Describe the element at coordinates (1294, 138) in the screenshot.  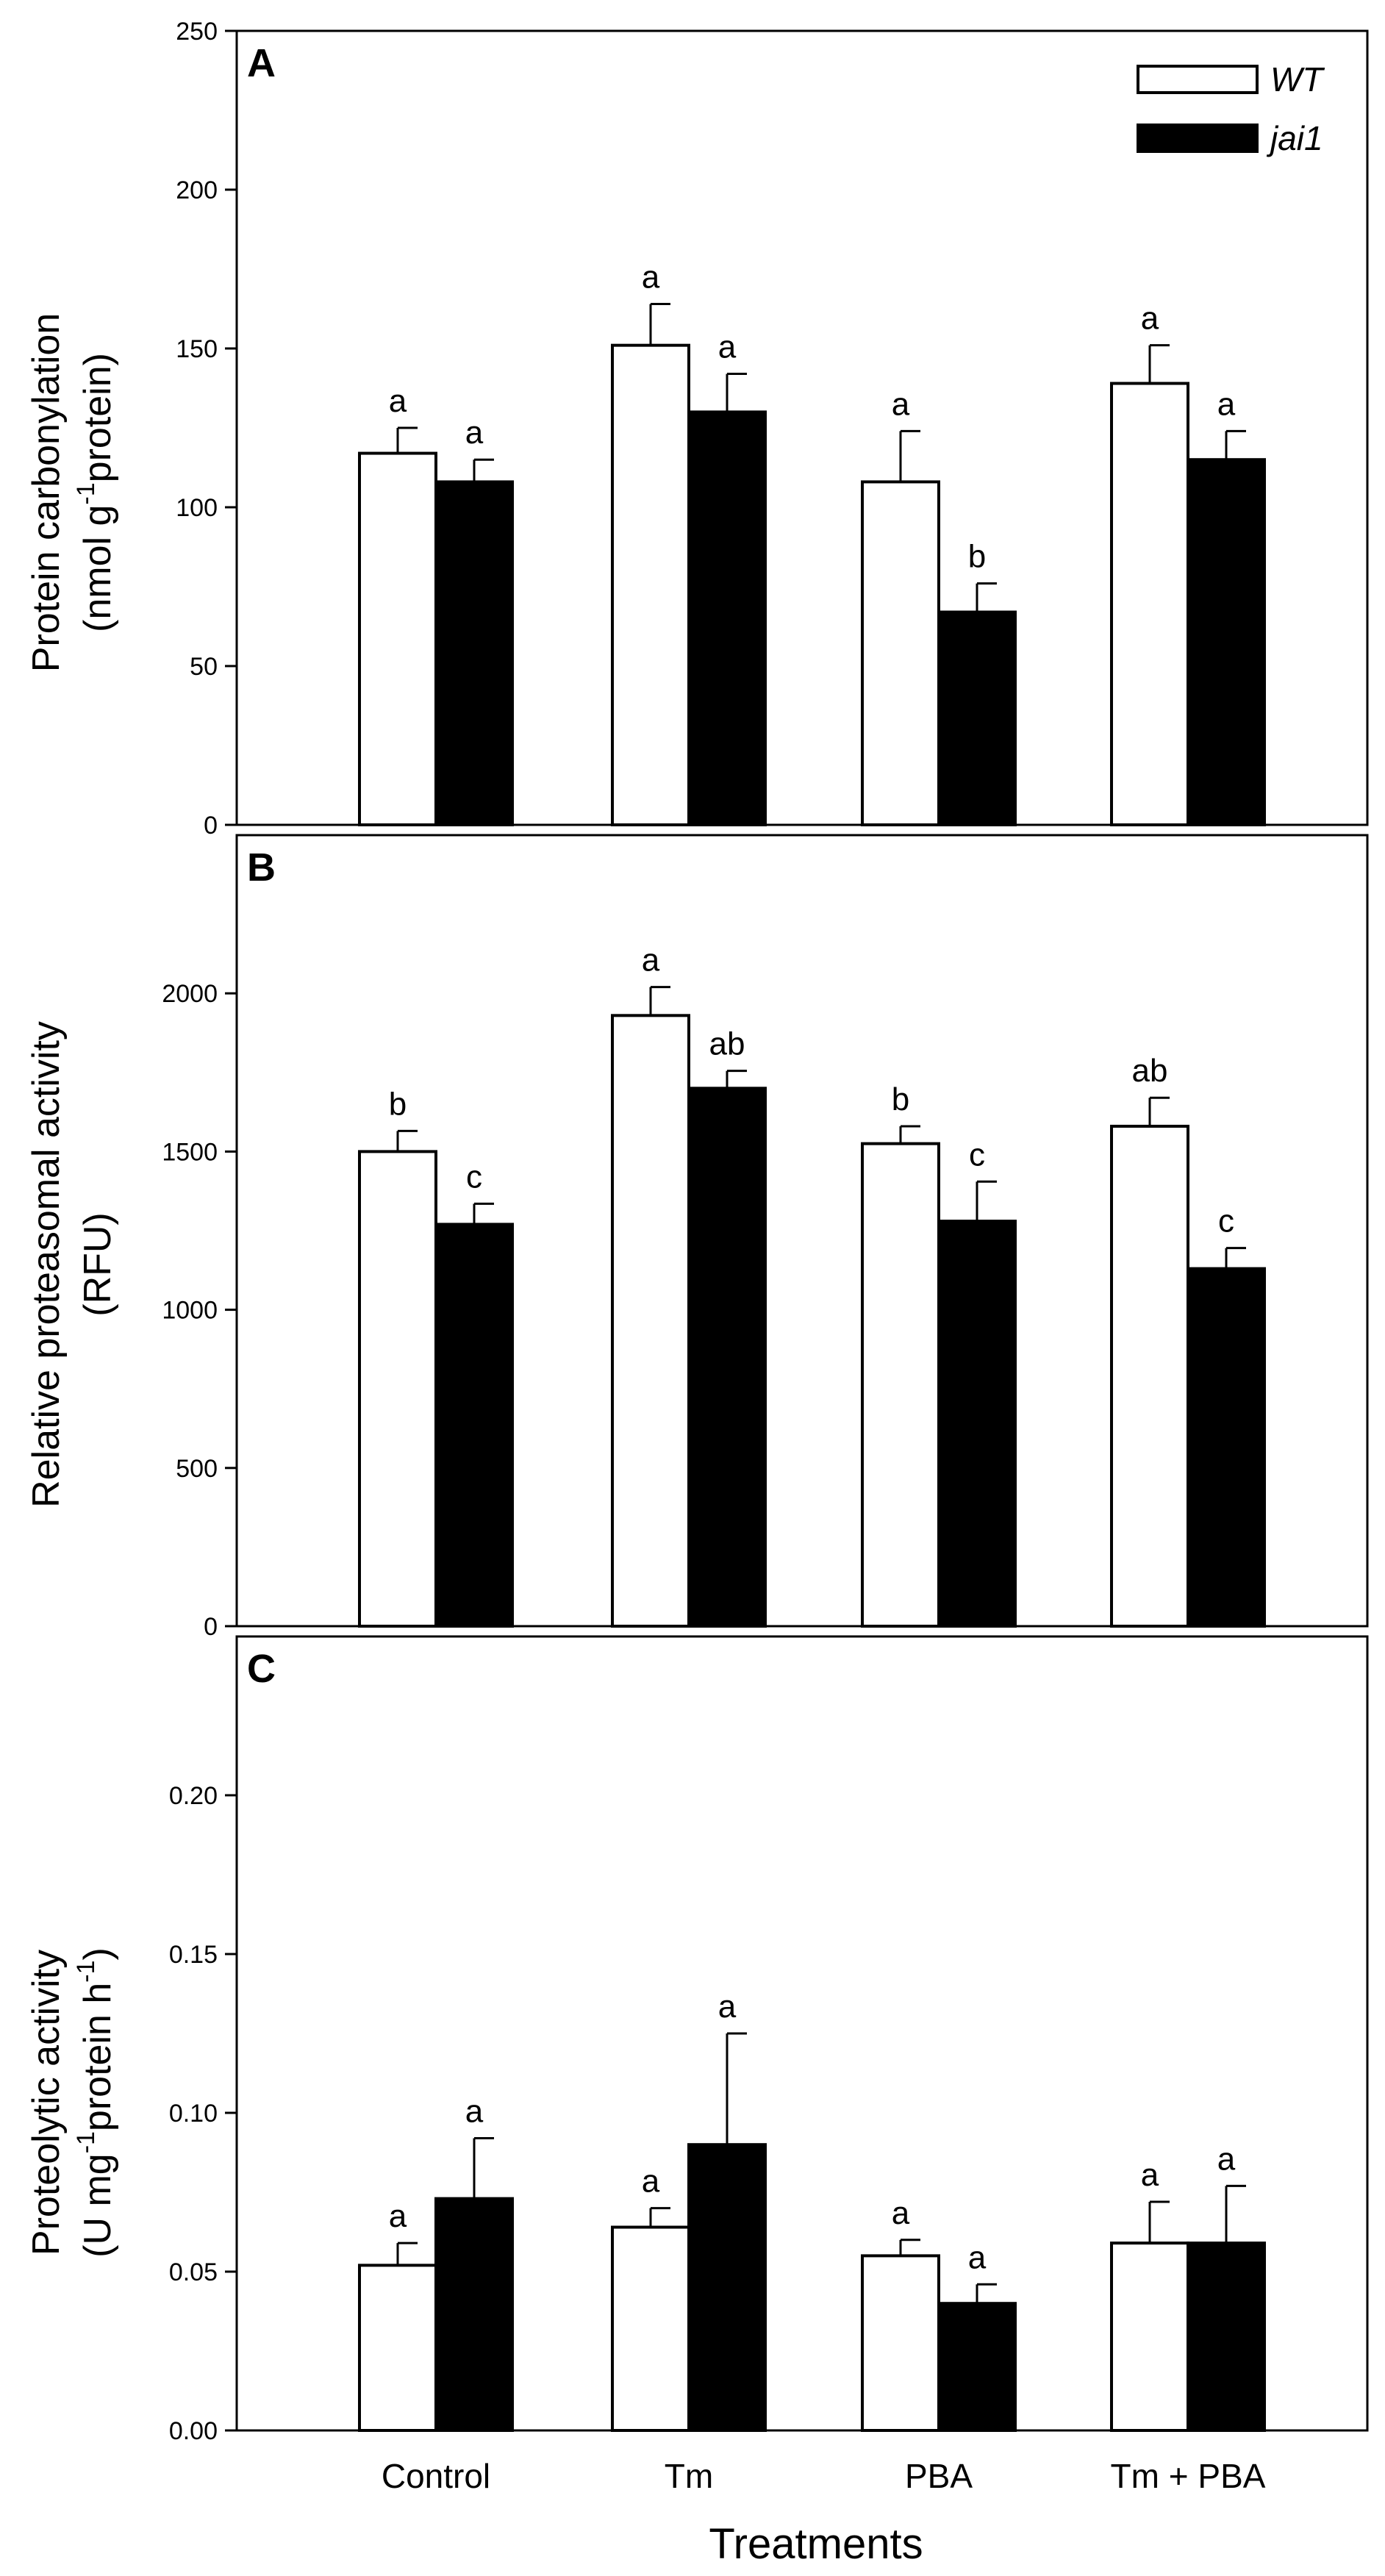
I see `legend-label-jai1: jai1` at that location.